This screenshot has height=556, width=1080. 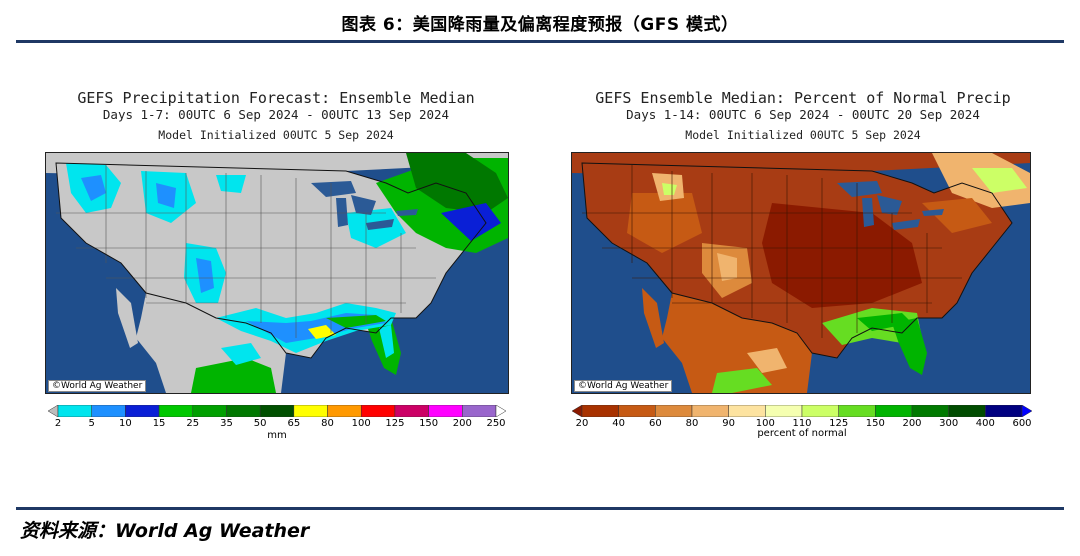 What do you see at coordinates (97, 386) in the screenshot?
I see `left-map-credit: ©World Ag Weather` at bounding box center [97, 386].